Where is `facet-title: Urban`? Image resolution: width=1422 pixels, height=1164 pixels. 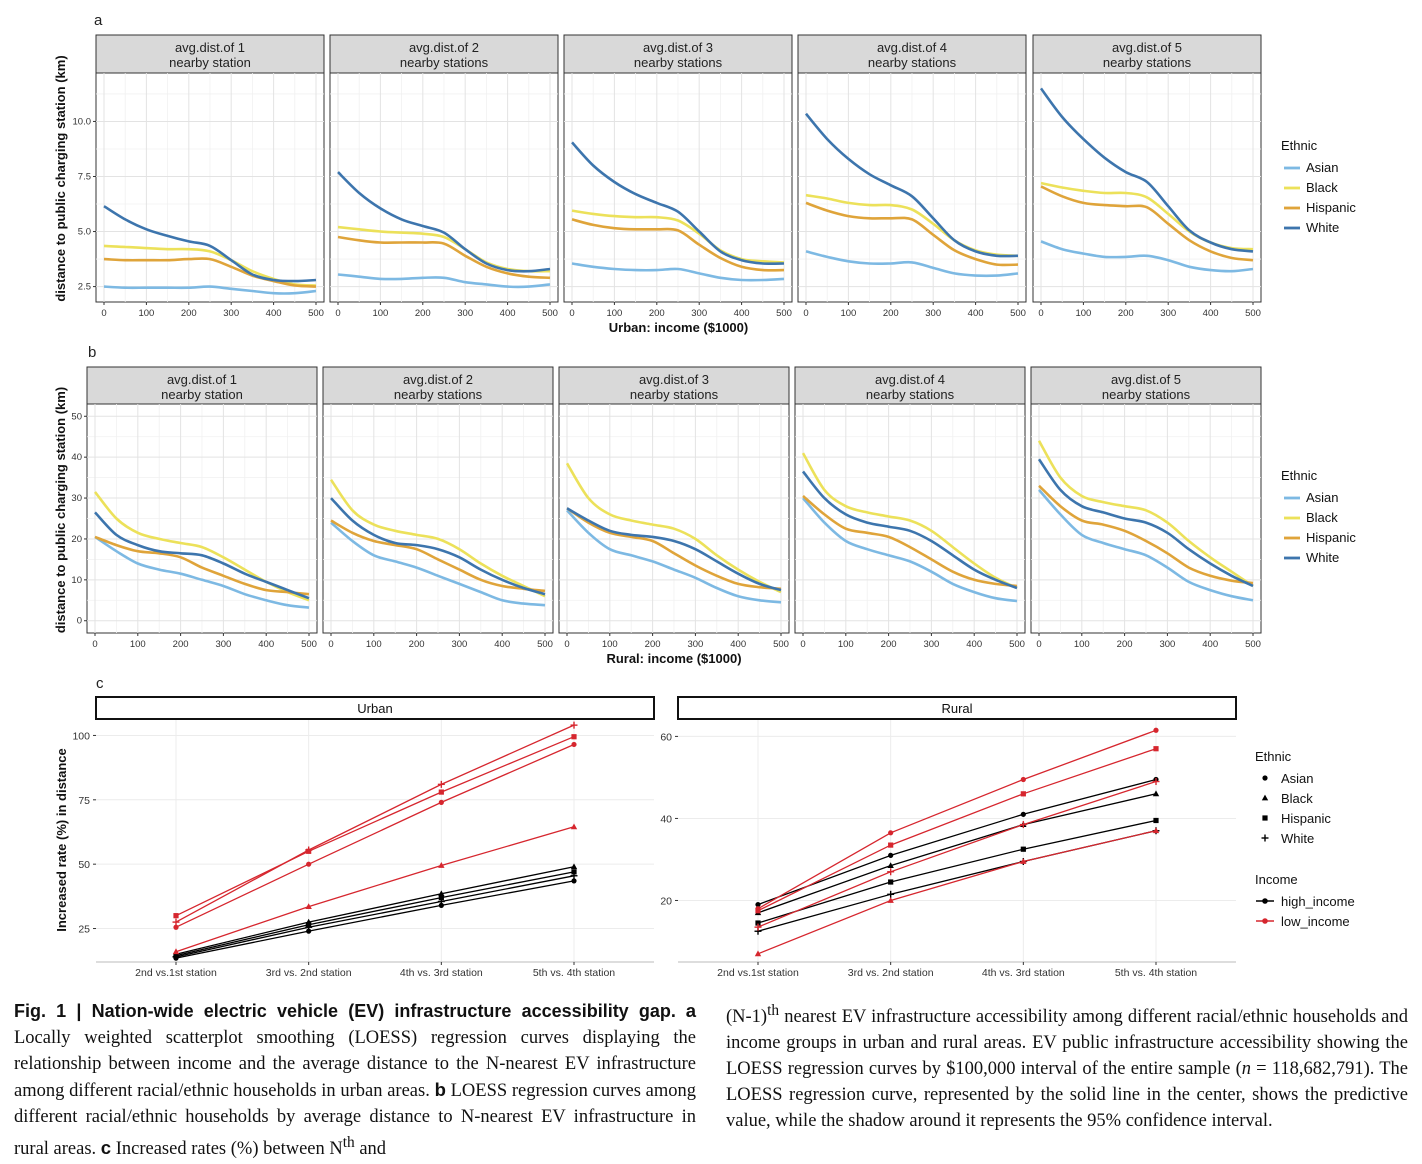
facet-title: Urban is located at coordinates (374, 708).